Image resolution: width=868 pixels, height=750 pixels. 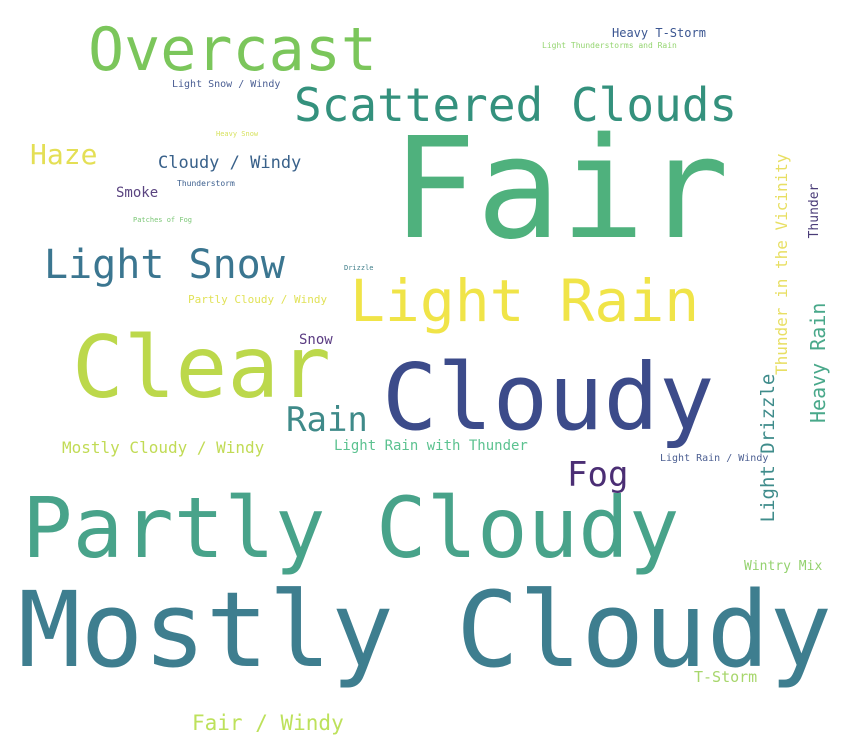 What do you see at coordinates (783, 566) in the screenshot?
I see `word-wintry-mix: Wintry Mix` at bounding box center [783, 566].